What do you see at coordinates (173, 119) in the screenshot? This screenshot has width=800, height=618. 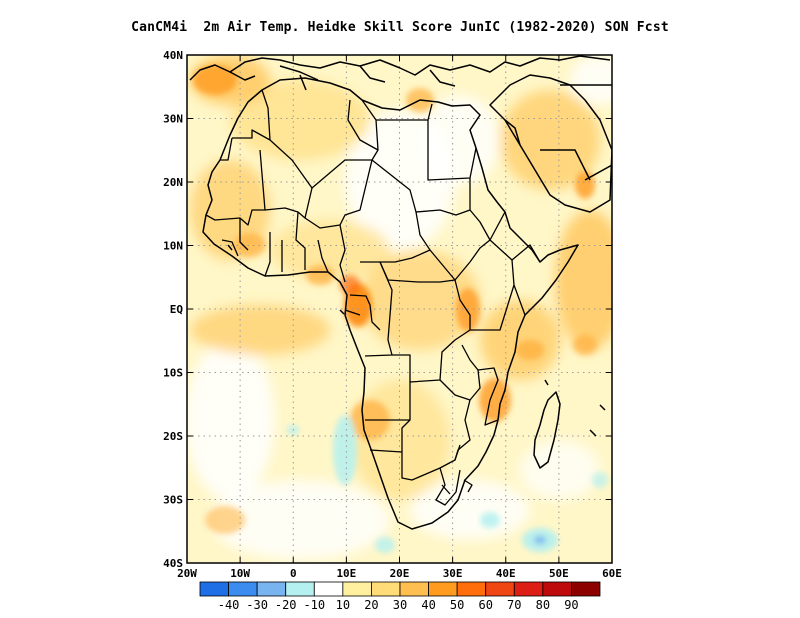 I see `lat-tick-label: 30N` at bounding box center [173, 119].